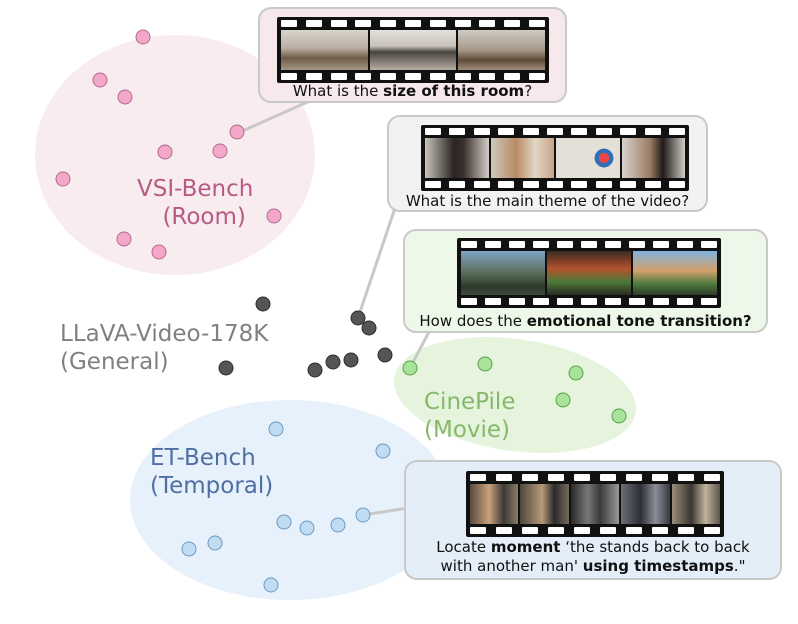  Describe the element at coordinates (195, 189) in the screenshot. I see `vsi-cluster-name: VSI-Bench` at that location.